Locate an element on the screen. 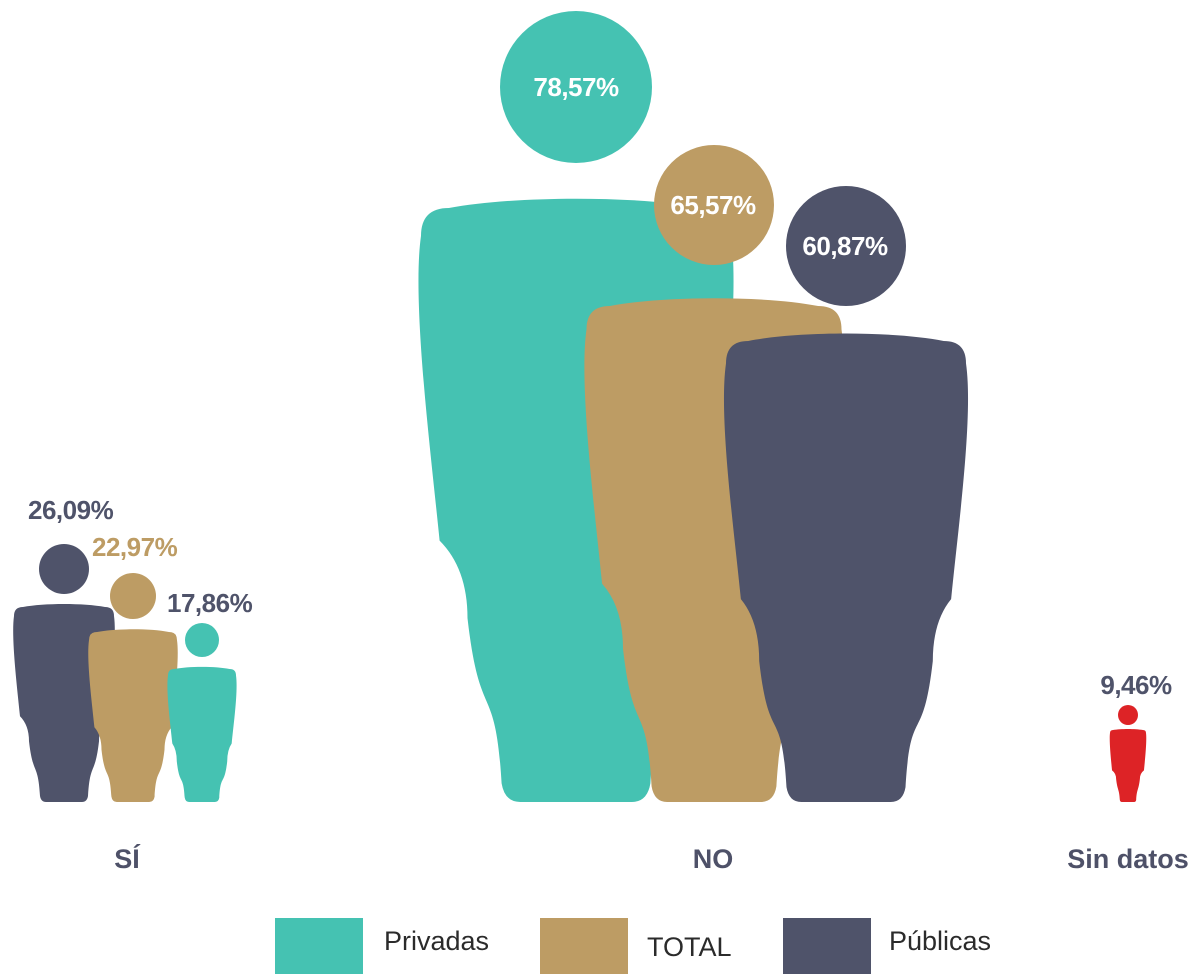 This screenshot has height=974, width=1198. person-body-si-privadas is located at coordinates (202, 734).